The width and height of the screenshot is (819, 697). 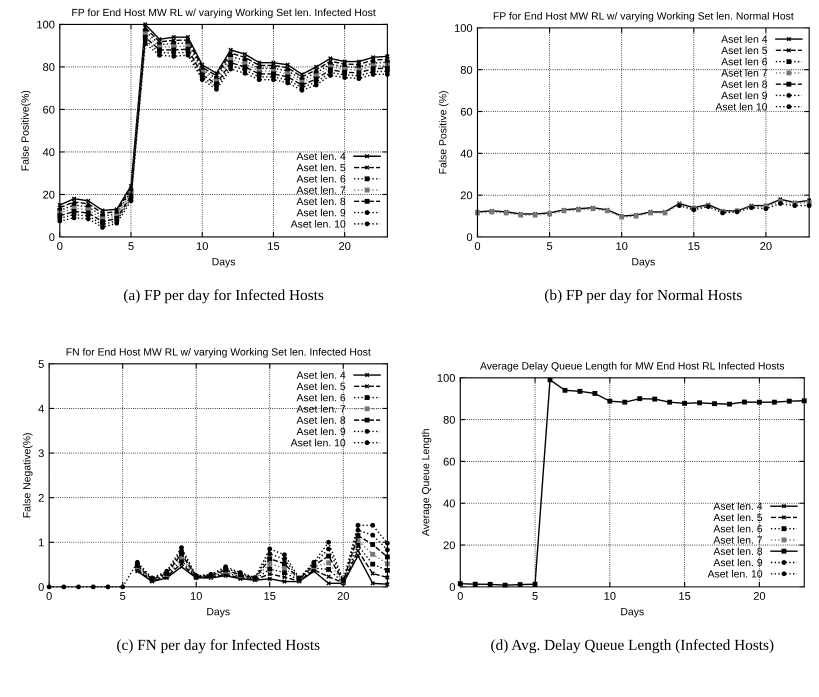 I want to click on legend-label: Aset len 9, so click(x=744, y=96).